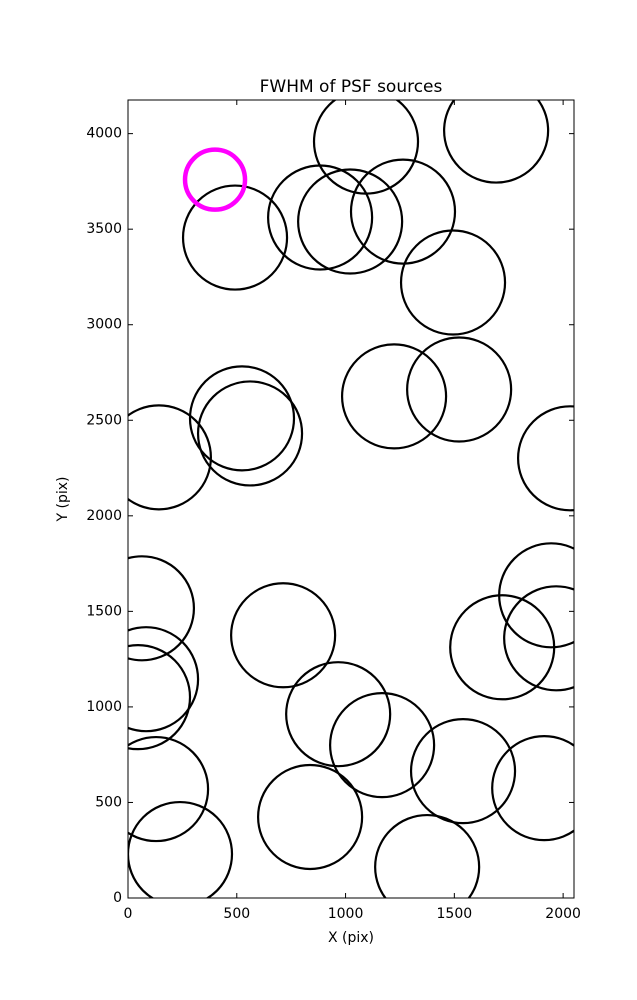 The image size is (637, 1000). Describe the element at coordinates (351, 87) in the screenshot. I see `chart-title: FWHM of PSF sources` at that location.